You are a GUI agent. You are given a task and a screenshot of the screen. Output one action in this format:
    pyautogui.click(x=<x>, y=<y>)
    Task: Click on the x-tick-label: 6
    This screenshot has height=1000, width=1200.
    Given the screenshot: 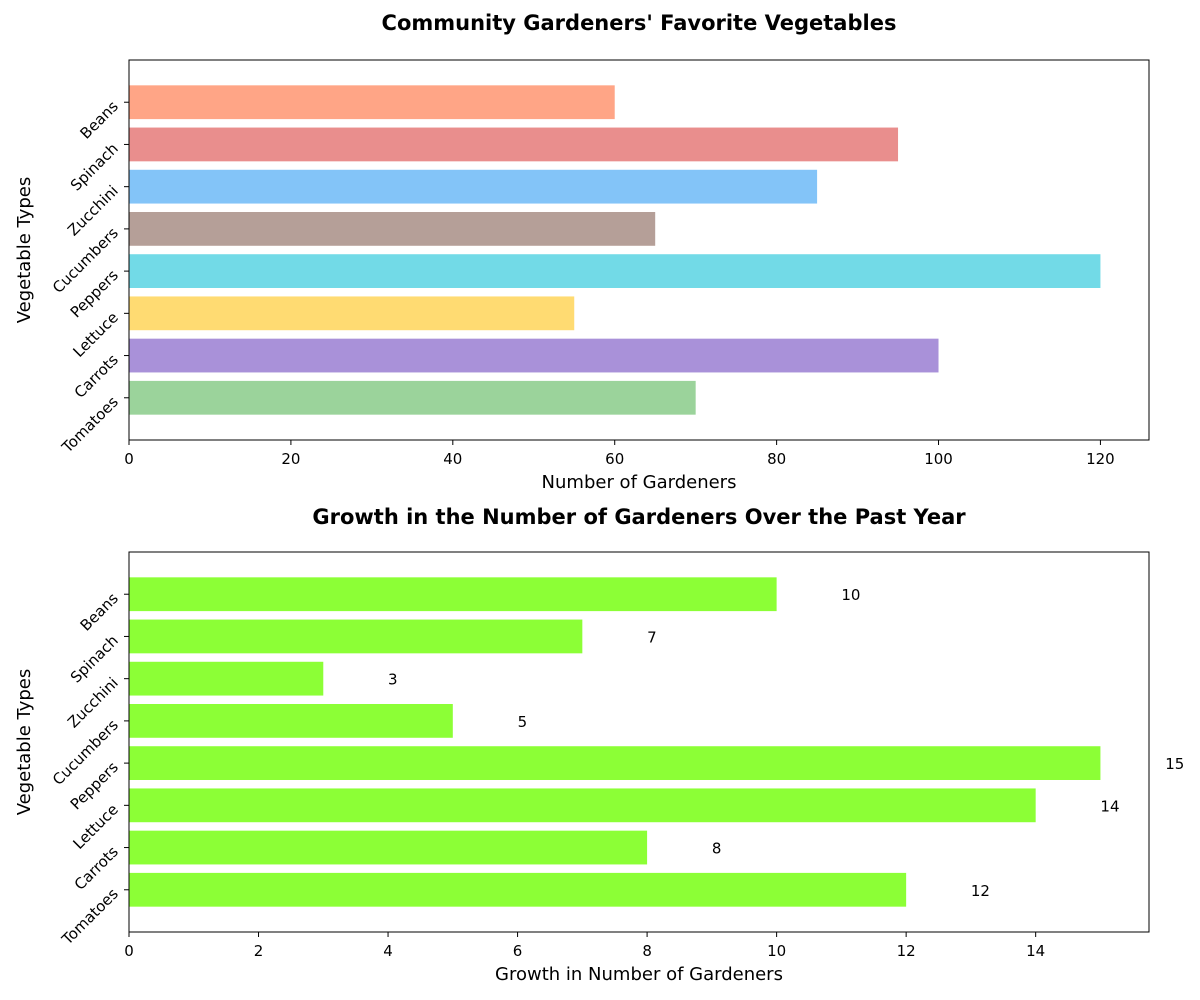 What is the action you would take?
    pyautogui.click(x=518, y=951)
    